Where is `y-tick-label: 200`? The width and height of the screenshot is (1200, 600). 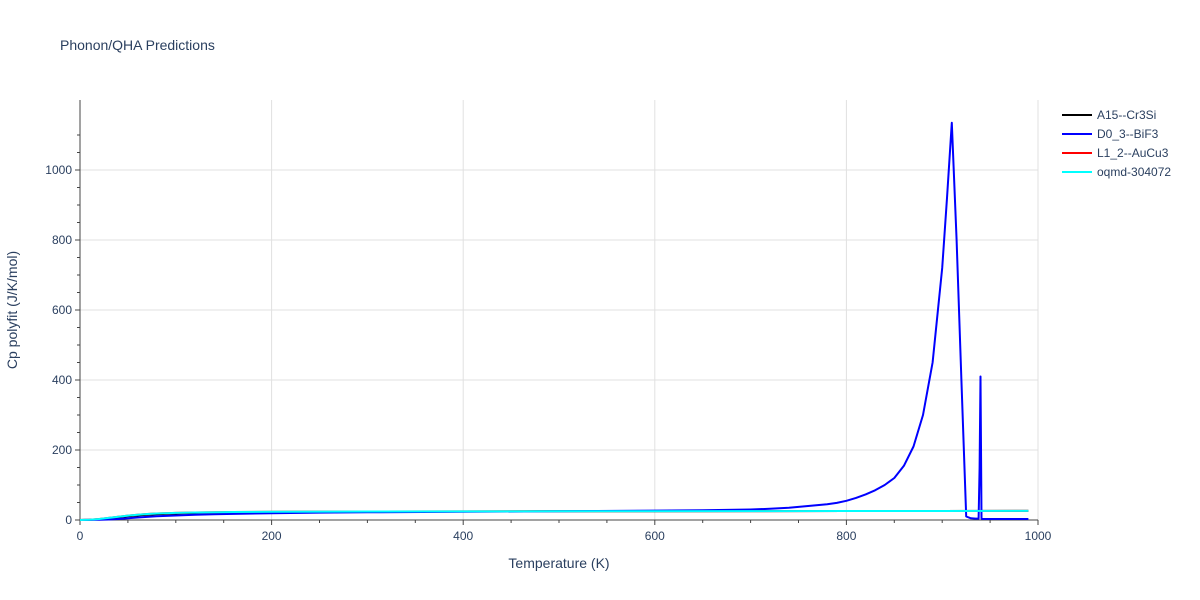
y-tick-label: 200 is located at coordinates (62, 450).